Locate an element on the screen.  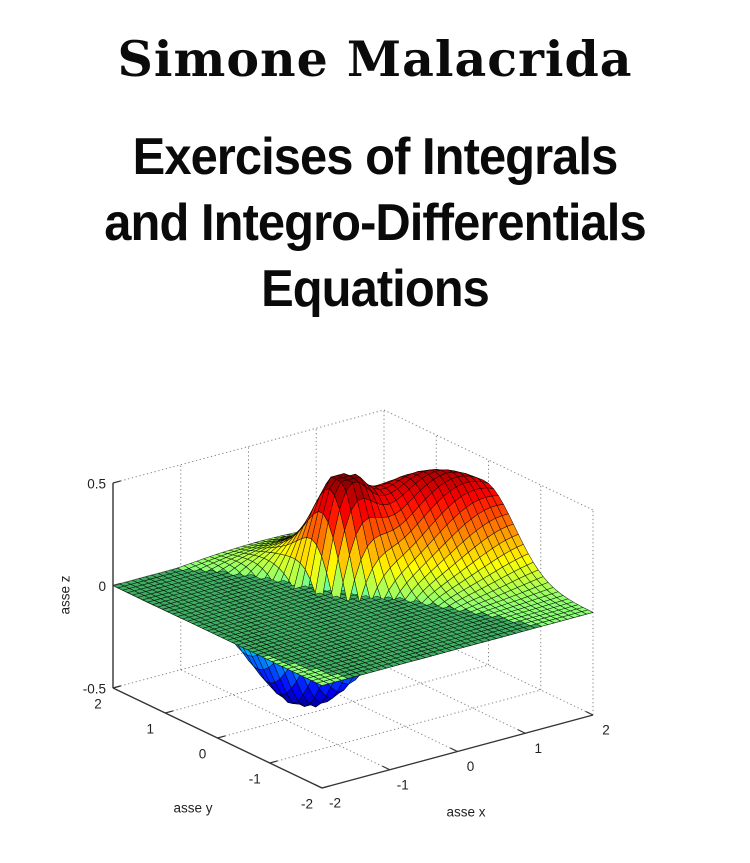
title-line-1: Exercises of Integrals is located at coordinates (375, 157).